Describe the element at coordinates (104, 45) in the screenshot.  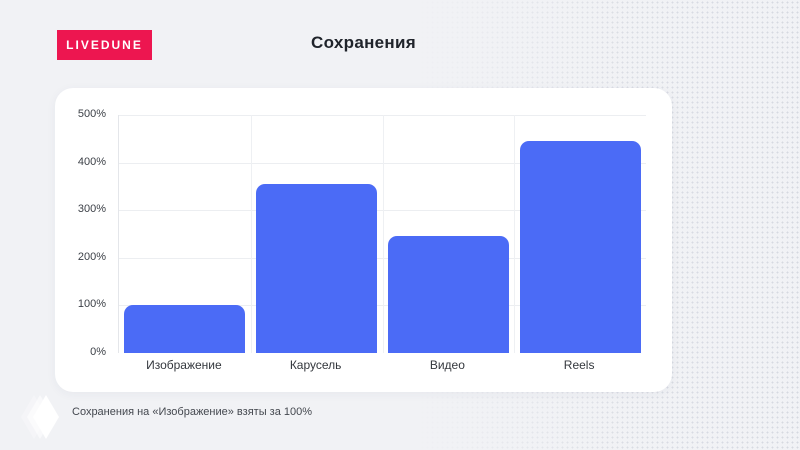
I see `brand-badge: LIVEDUNE` at that location.